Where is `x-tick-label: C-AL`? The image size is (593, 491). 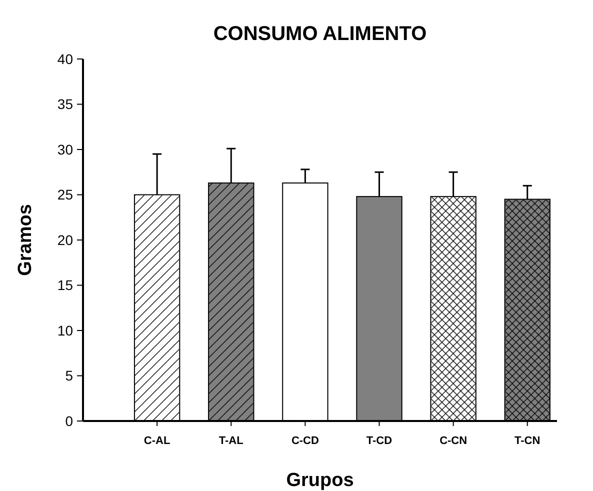 x-tick-label: C-AL is located at coordinates (157, 441).